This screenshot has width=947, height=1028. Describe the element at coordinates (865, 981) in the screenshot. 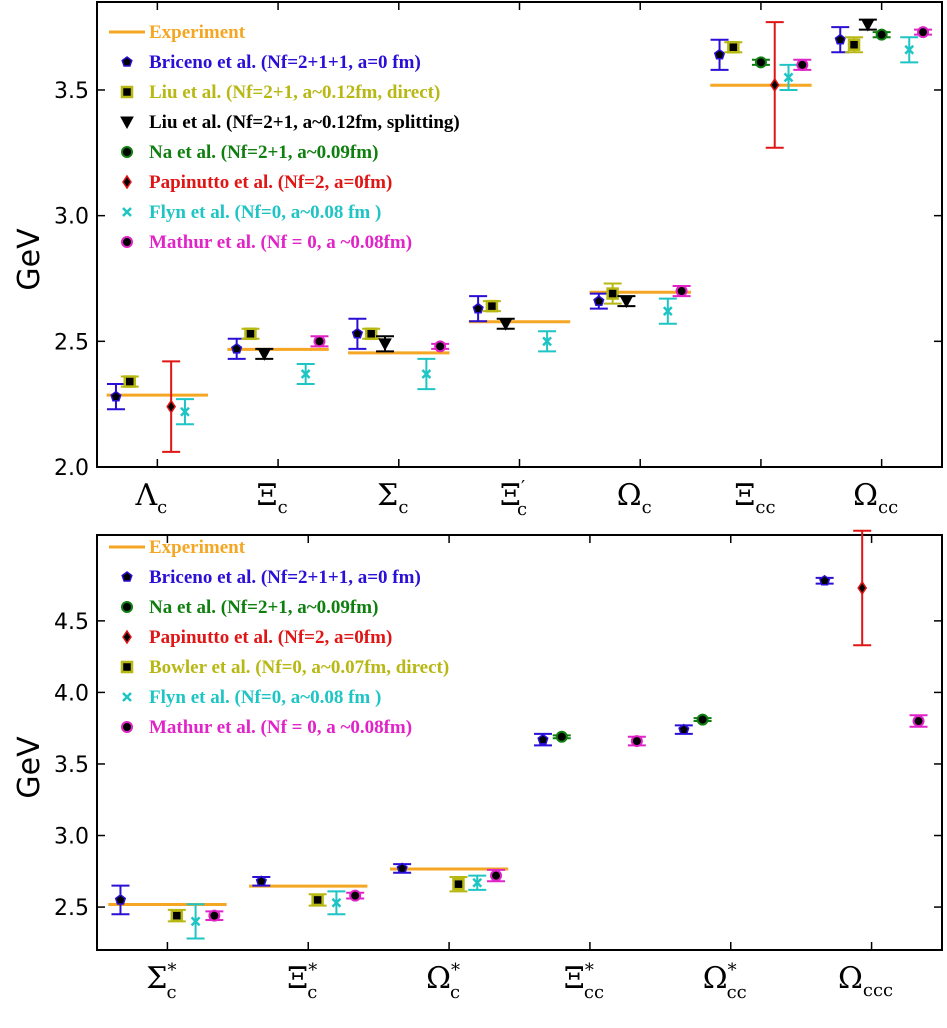

I see `x-category-label: Ωccc` at that location.